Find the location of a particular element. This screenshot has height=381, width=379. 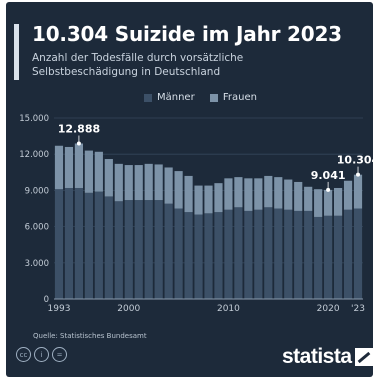

brand-name: statista is located at coordinates (317, 356).